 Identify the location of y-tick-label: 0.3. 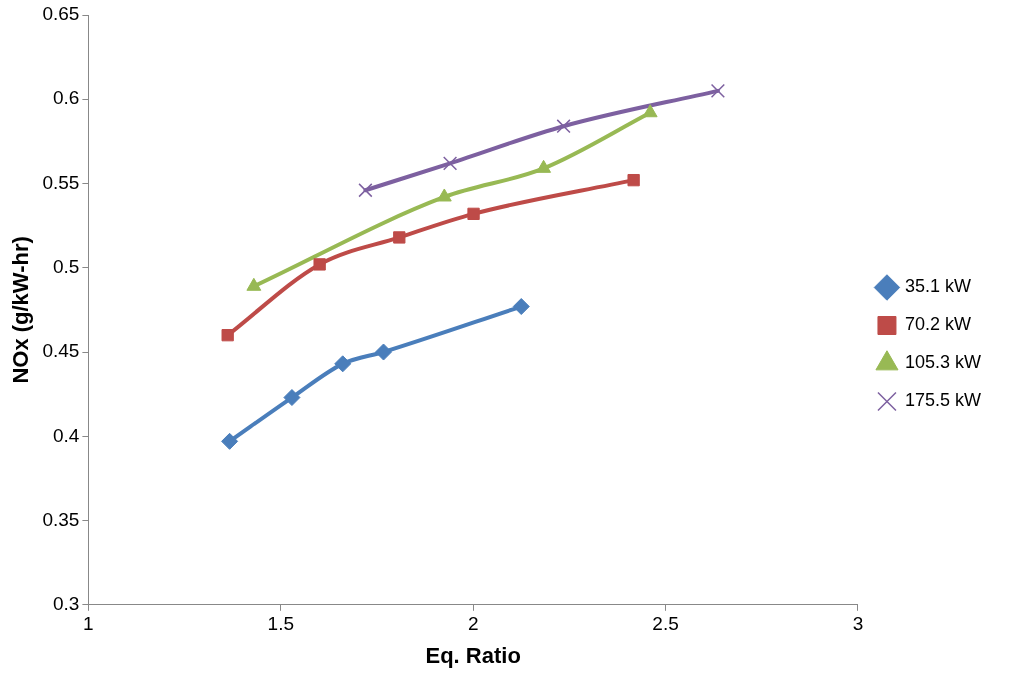
(66, 604).